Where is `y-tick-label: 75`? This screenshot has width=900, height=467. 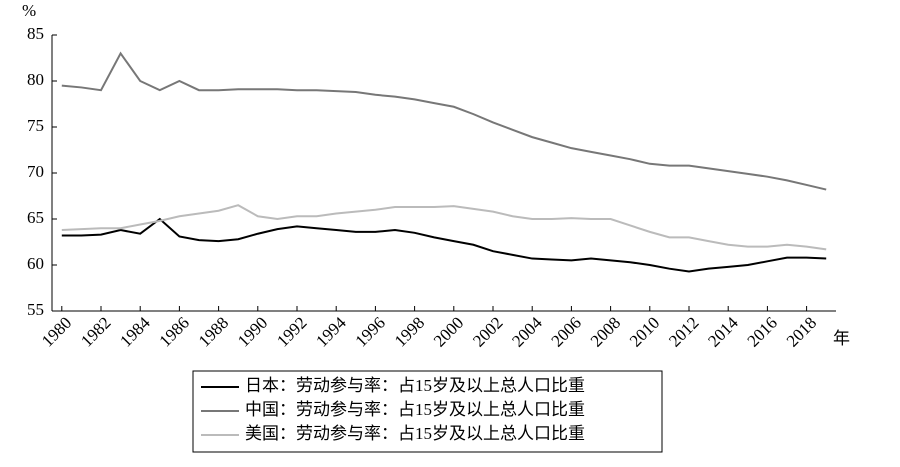 y-tick-label: 75 is located at coordinates (35, 125).